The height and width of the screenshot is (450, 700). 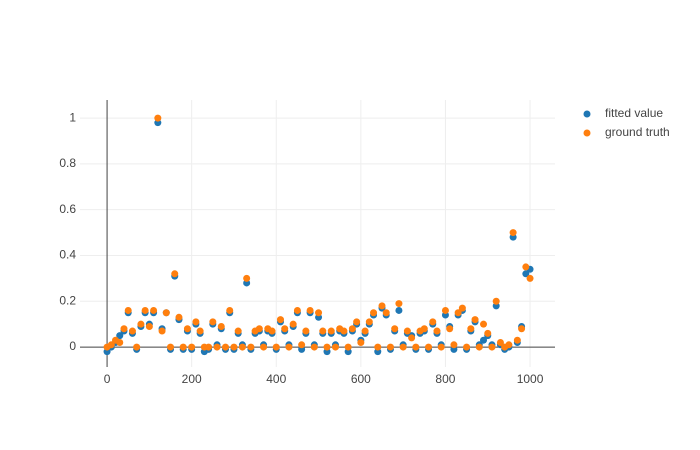 What do you see at coordinates (67, 163) in the screenshot?
I see `y-tick-label: 0.8` at bounding box center [67, 163].